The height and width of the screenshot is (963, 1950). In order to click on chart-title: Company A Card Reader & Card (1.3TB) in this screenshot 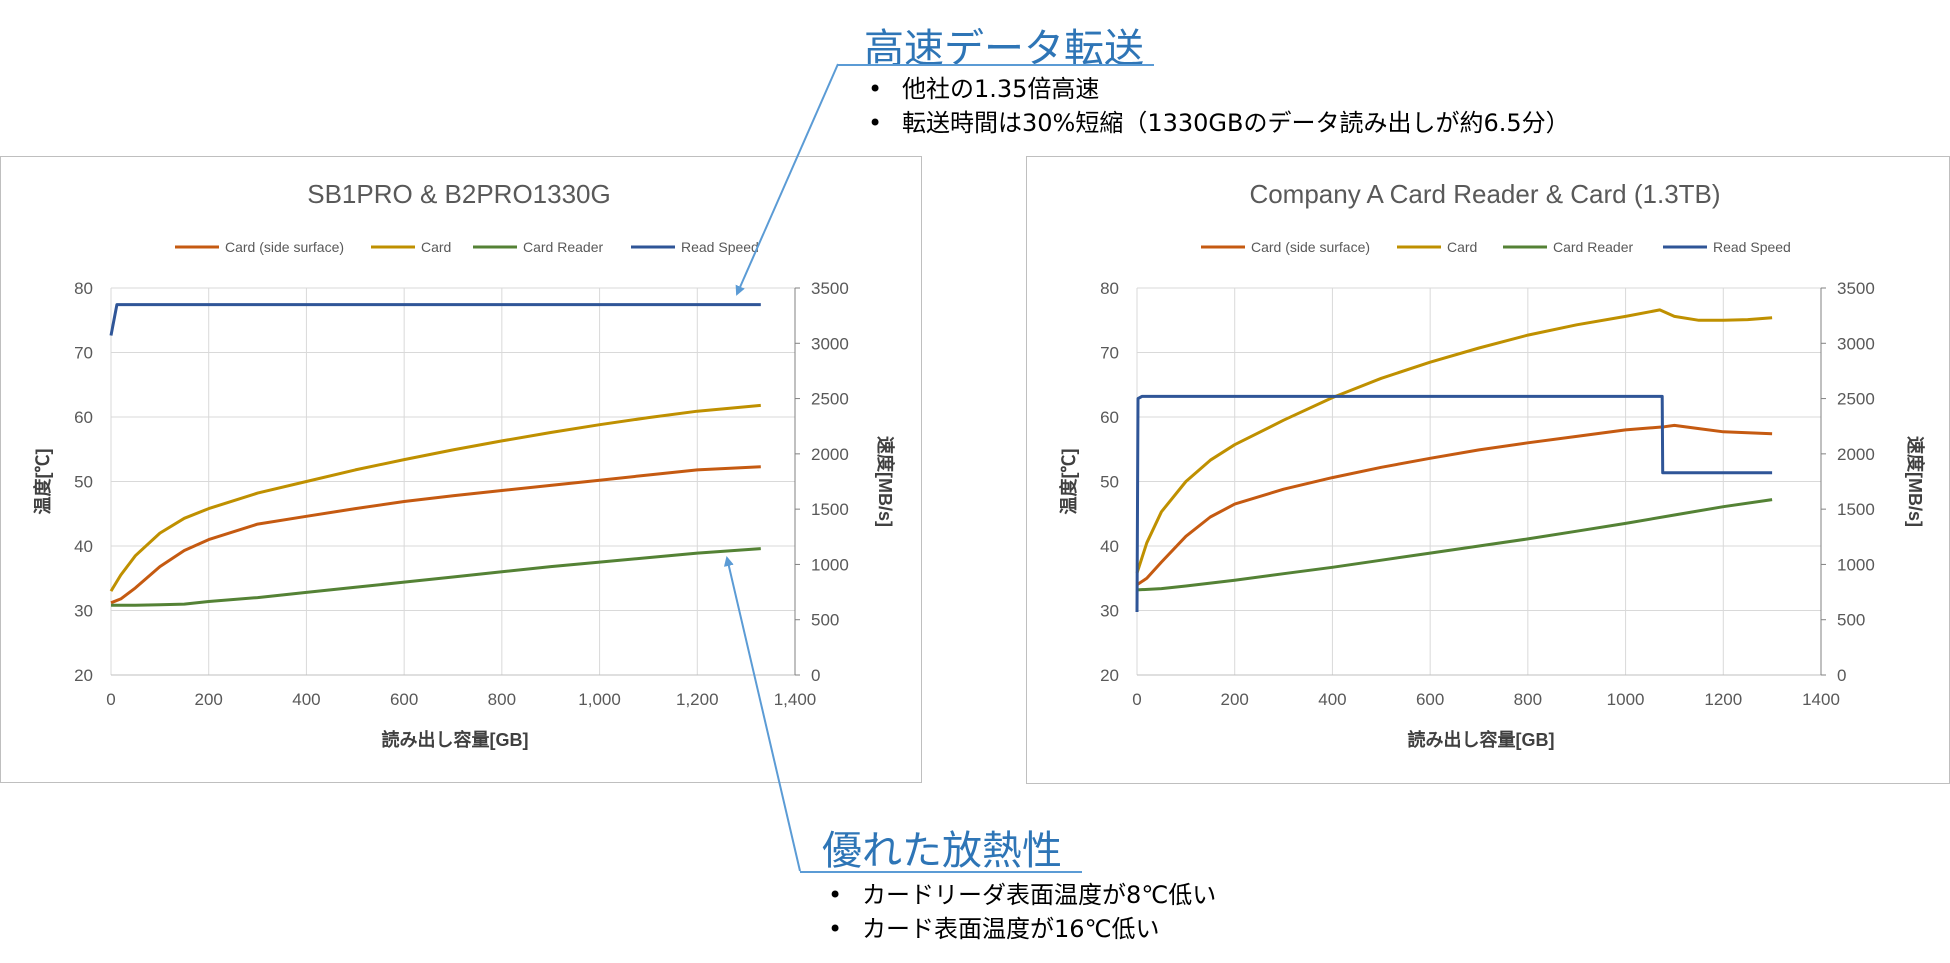, I will do `click(1484, 194)`.